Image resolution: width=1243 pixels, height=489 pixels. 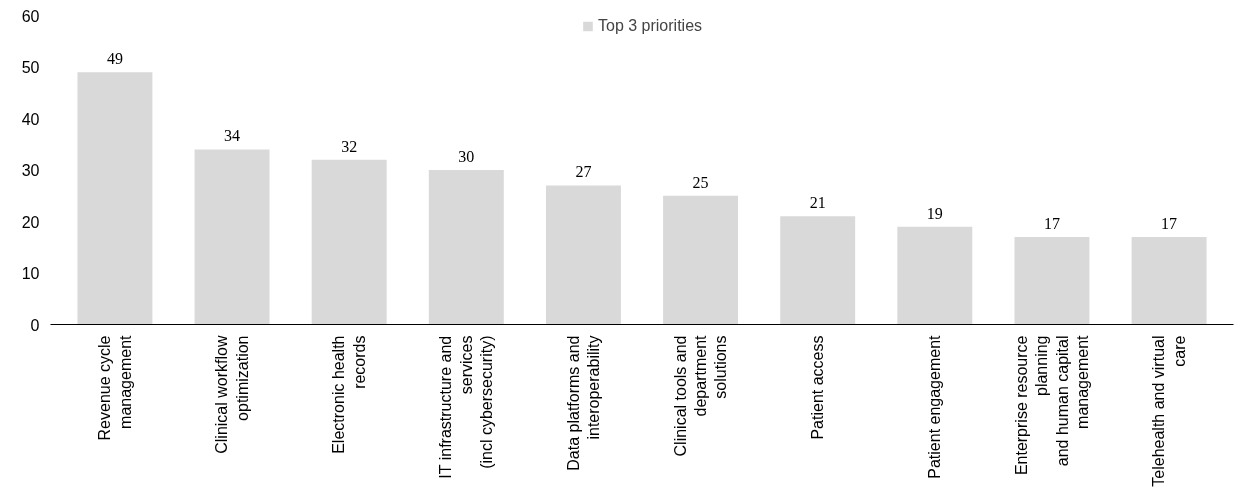 What do you see at coordinates (232, 394) in the screenshot?
I see `x-tick-label: Clinical workflow optimization` at bounding box center [232, 394].